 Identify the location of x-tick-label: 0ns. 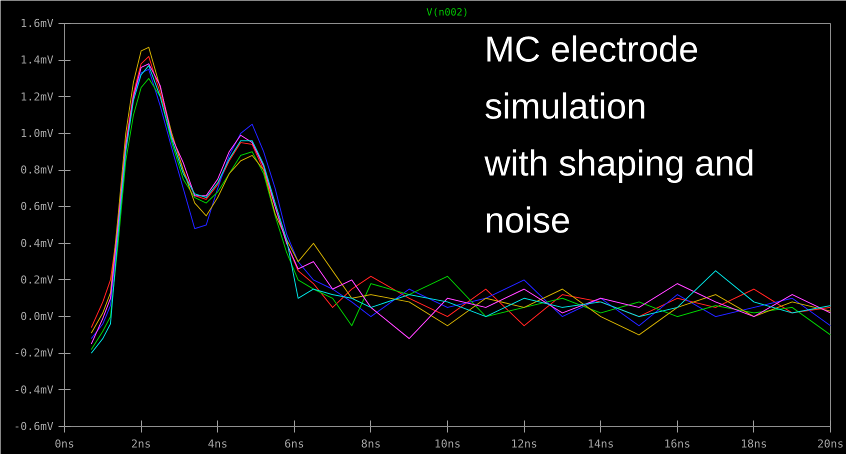
(64, 444).